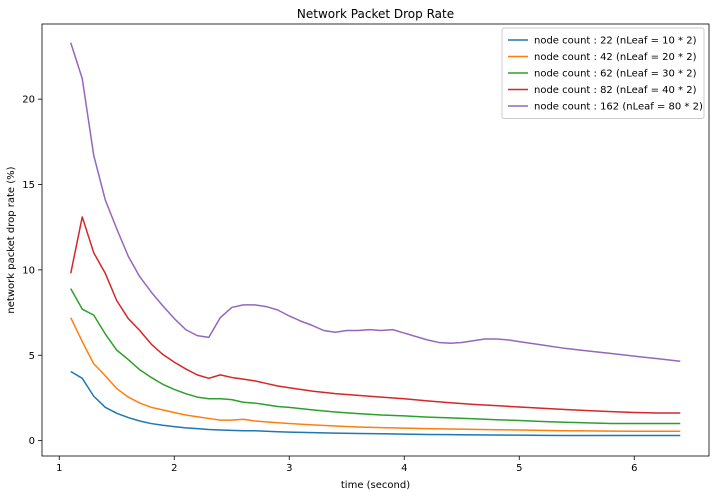 This screenshot has width=717, height=496. What do you see at coordinates (615, 41) in the screenshot?
I see `legend-entry-label: node count : 22 (nLeaf = 10 * 2)` at bounding box center [615, 41].